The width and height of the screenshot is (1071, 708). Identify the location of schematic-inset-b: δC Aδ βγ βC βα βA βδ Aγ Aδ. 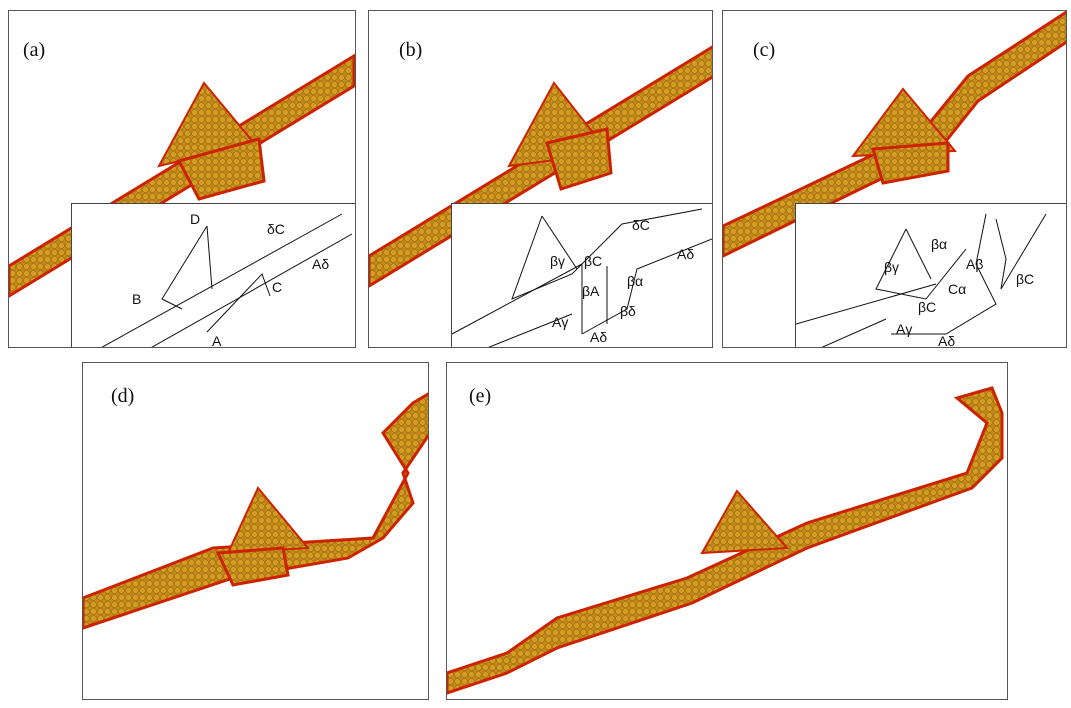
(581, 275).